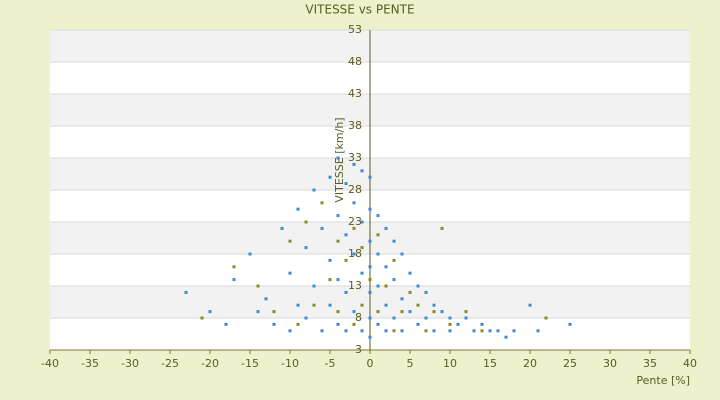 This screenshot has width=720, height=400. I want to click on x-tick-label: -25, so click(170, 363).